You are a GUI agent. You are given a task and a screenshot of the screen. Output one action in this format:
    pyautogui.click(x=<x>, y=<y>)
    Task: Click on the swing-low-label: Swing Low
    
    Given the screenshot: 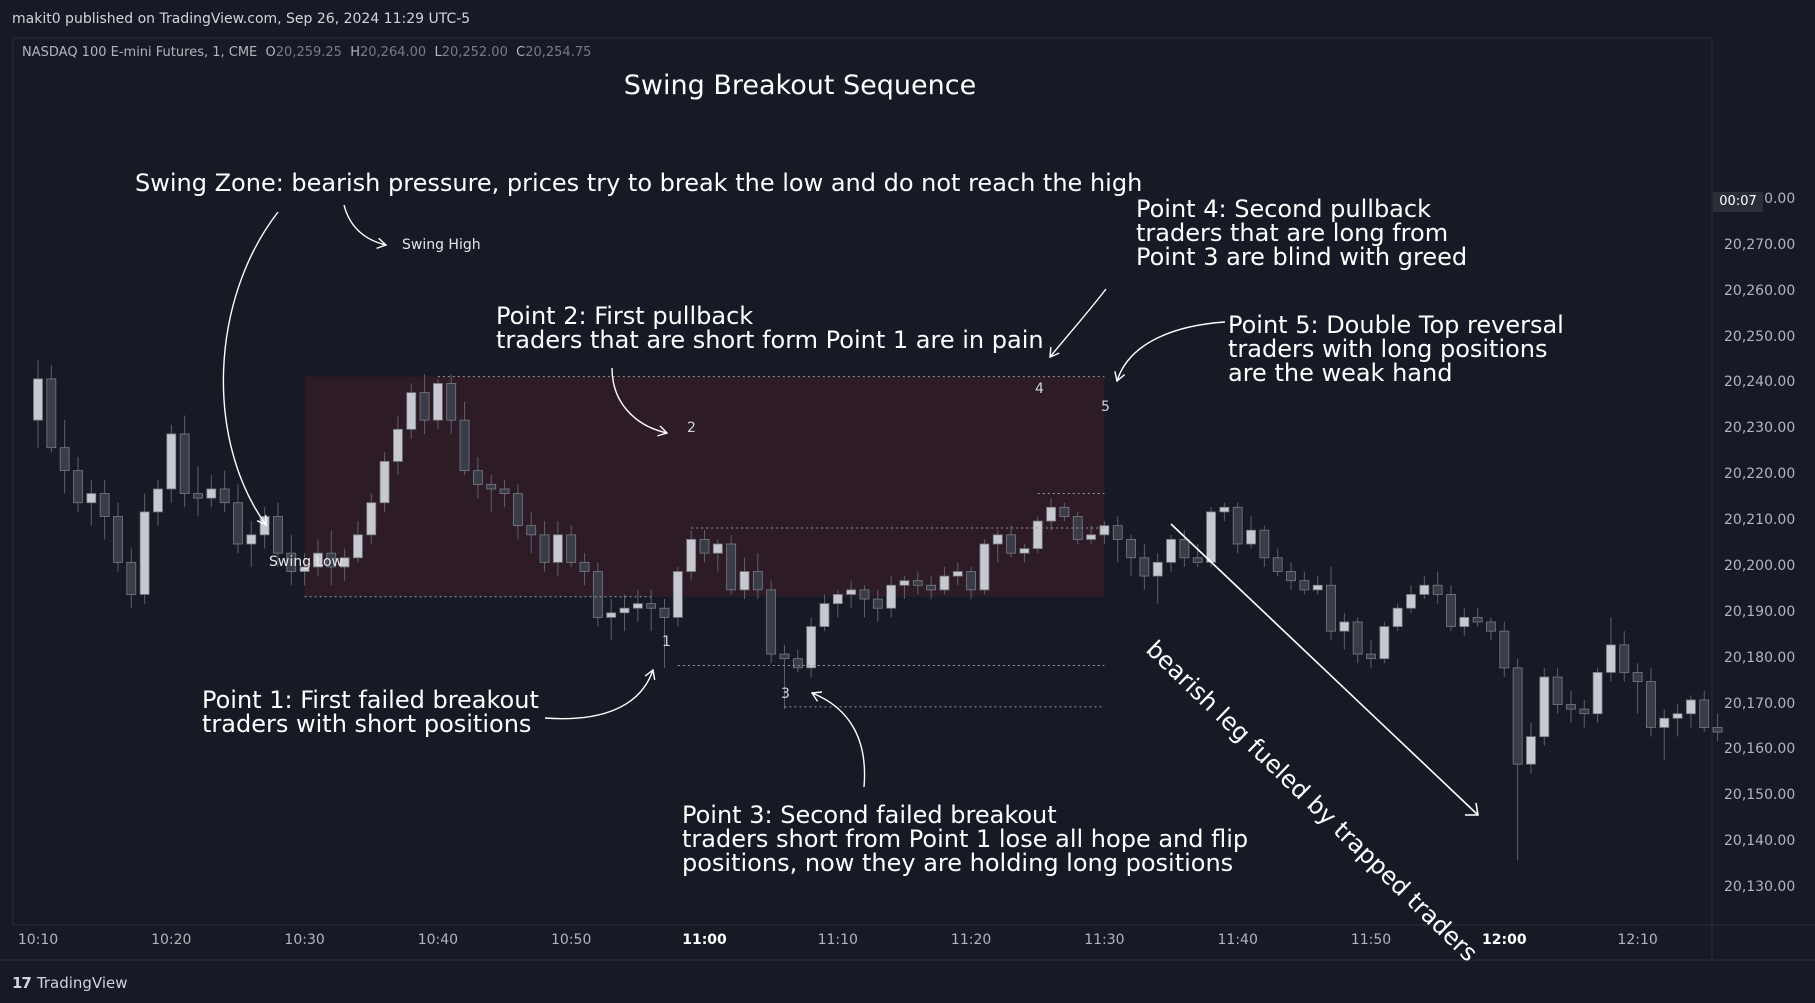 What is the action you would take?
    pyautogui.click(x=306, y=562)
    